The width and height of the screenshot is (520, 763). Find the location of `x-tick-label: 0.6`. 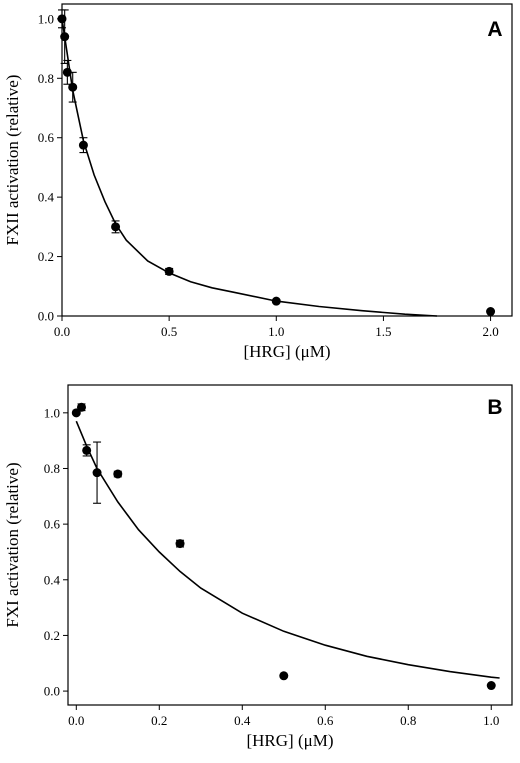

x-tick-label: 0.6 is located at coordinates (325, 720).